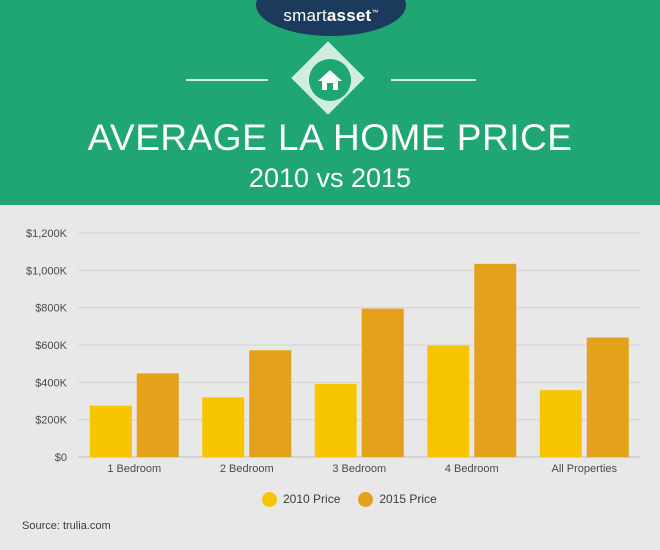  I want to click on y-tick-label: $200K, so click(51, 421).